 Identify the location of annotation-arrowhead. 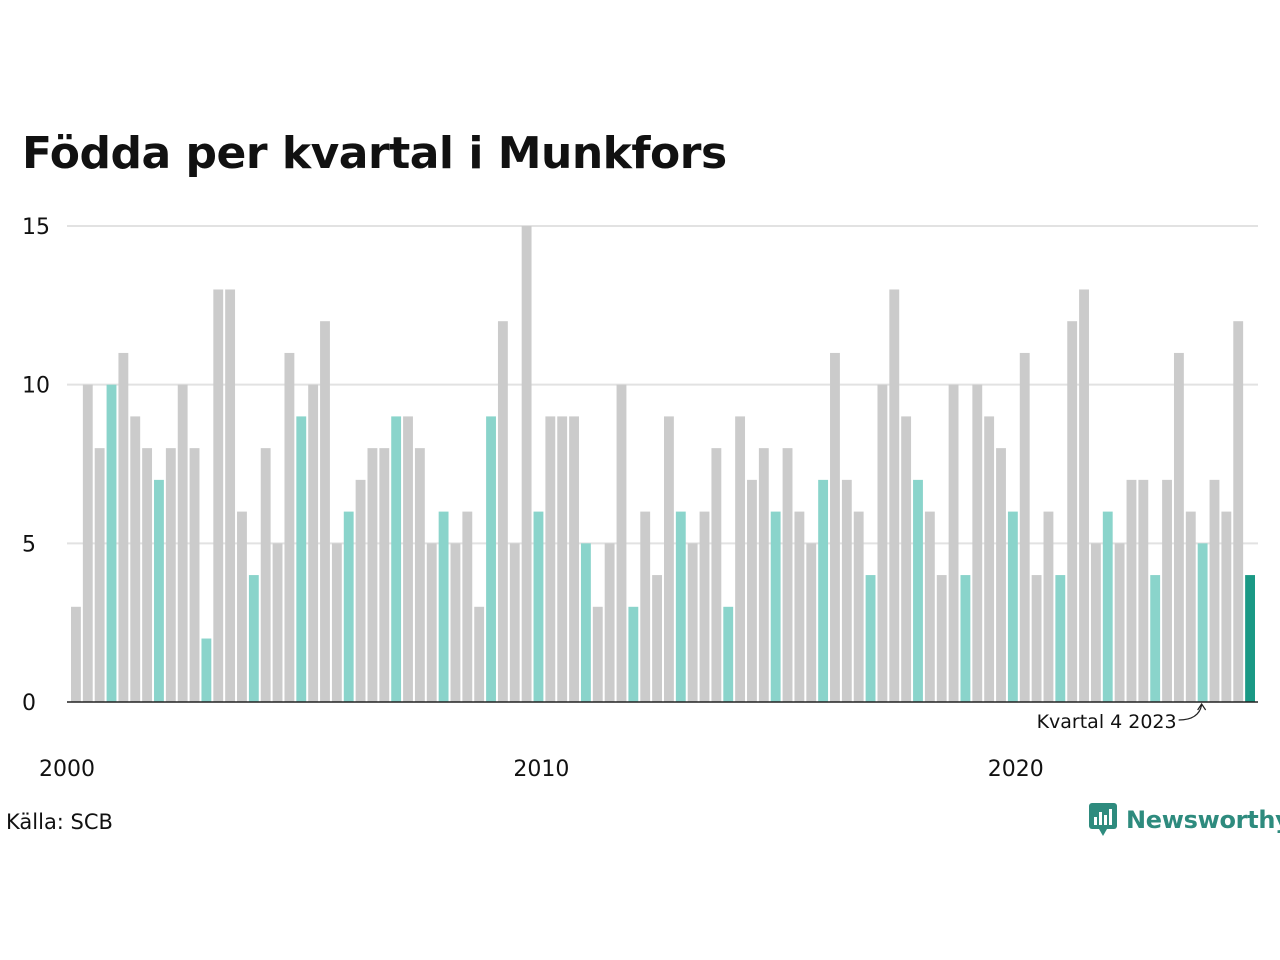
(1202, 706).